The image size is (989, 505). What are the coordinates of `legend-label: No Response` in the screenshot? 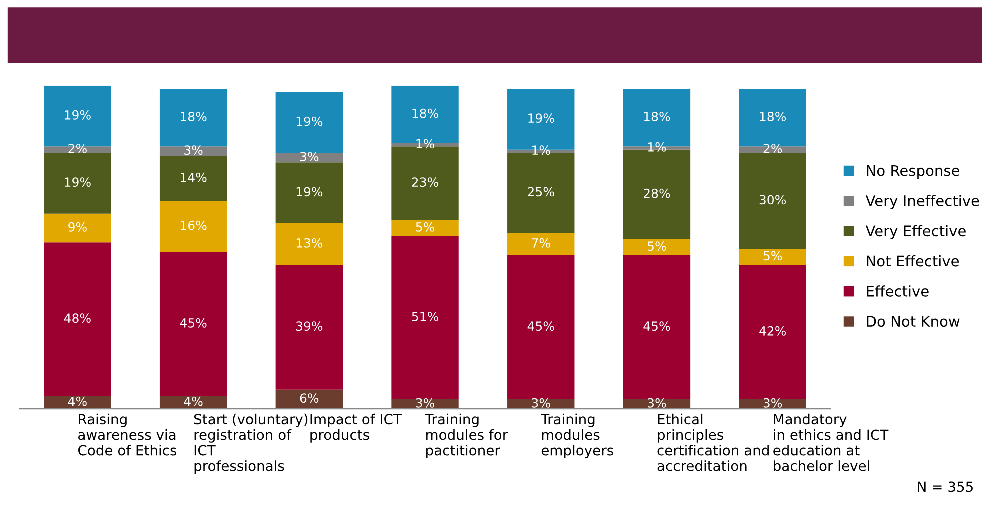 It's located at (913, 172).